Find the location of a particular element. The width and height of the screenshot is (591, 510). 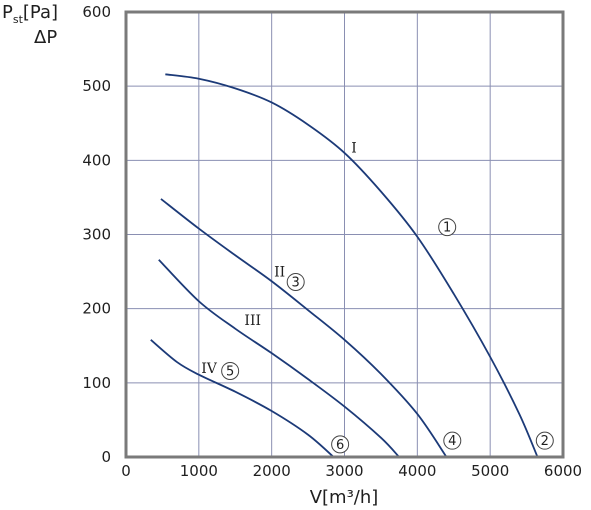

y-tick-label-0: 0 is located at coordinates (106, 457).